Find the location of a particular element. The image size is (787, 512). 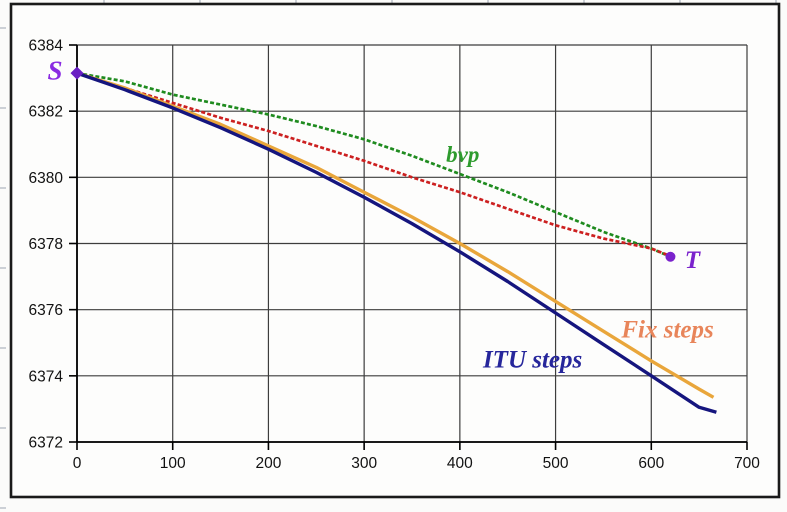

x-tick-label: 300 is located at coordinates (364, 463).